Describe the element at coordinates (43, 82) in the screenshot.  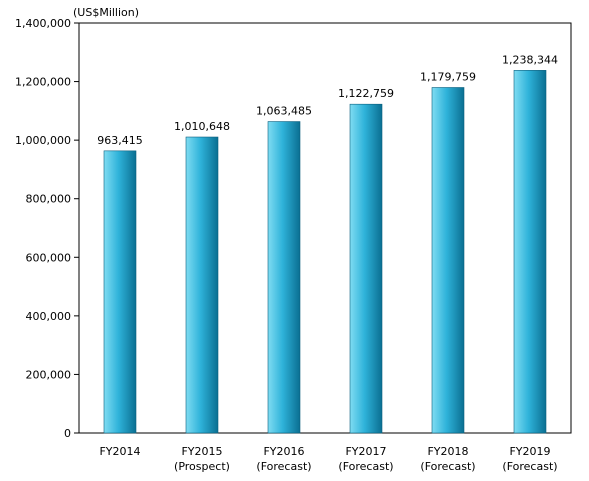
I see `y-tick-label: 1,200,000` at that location.